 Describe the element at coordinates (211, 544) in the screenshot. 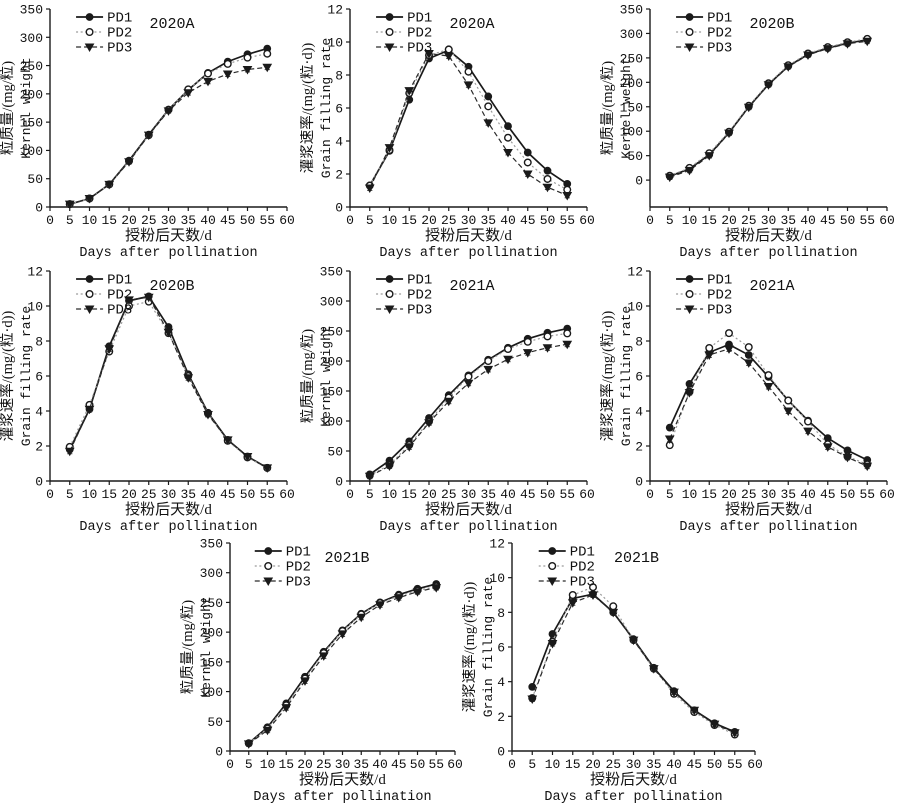

I see `y-tick-label: 350` at that location.